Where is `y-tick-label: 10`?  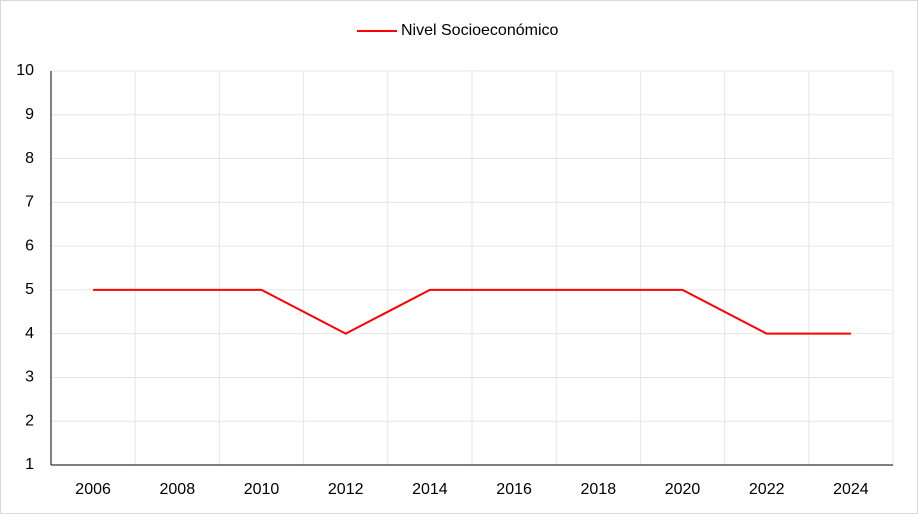 y-tick-label: 10 is located at coordinates (25, 70).